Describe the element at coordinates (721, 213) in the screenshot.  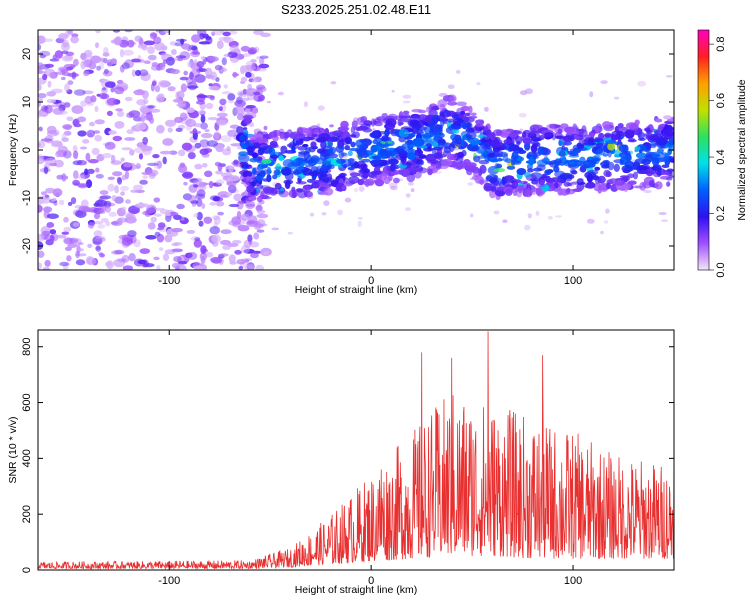
I see `colorbar-tick-label: 0.2` at that location.